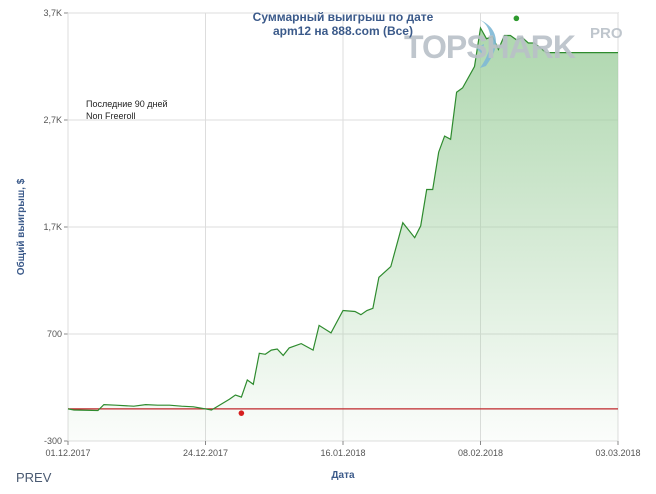 The height and width of the screenshot is (494, 656). Describe the element at coordinates (52, 120) in the screenshot. I see `y-tick-label: 2,7K` at that location.